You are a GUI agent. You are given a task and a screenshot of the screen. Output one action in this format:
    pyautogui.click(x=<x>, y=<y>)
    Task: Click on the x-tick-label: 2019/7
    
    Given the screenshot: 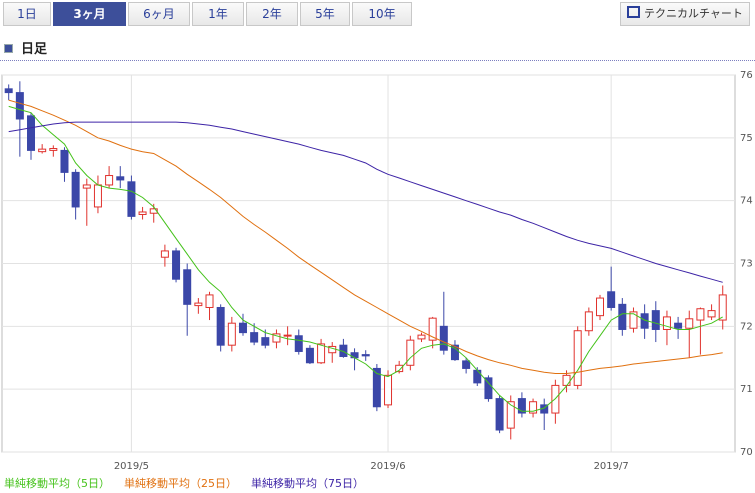 What is the action you would take?
    pyautogui.click(x=611, y=466)
    